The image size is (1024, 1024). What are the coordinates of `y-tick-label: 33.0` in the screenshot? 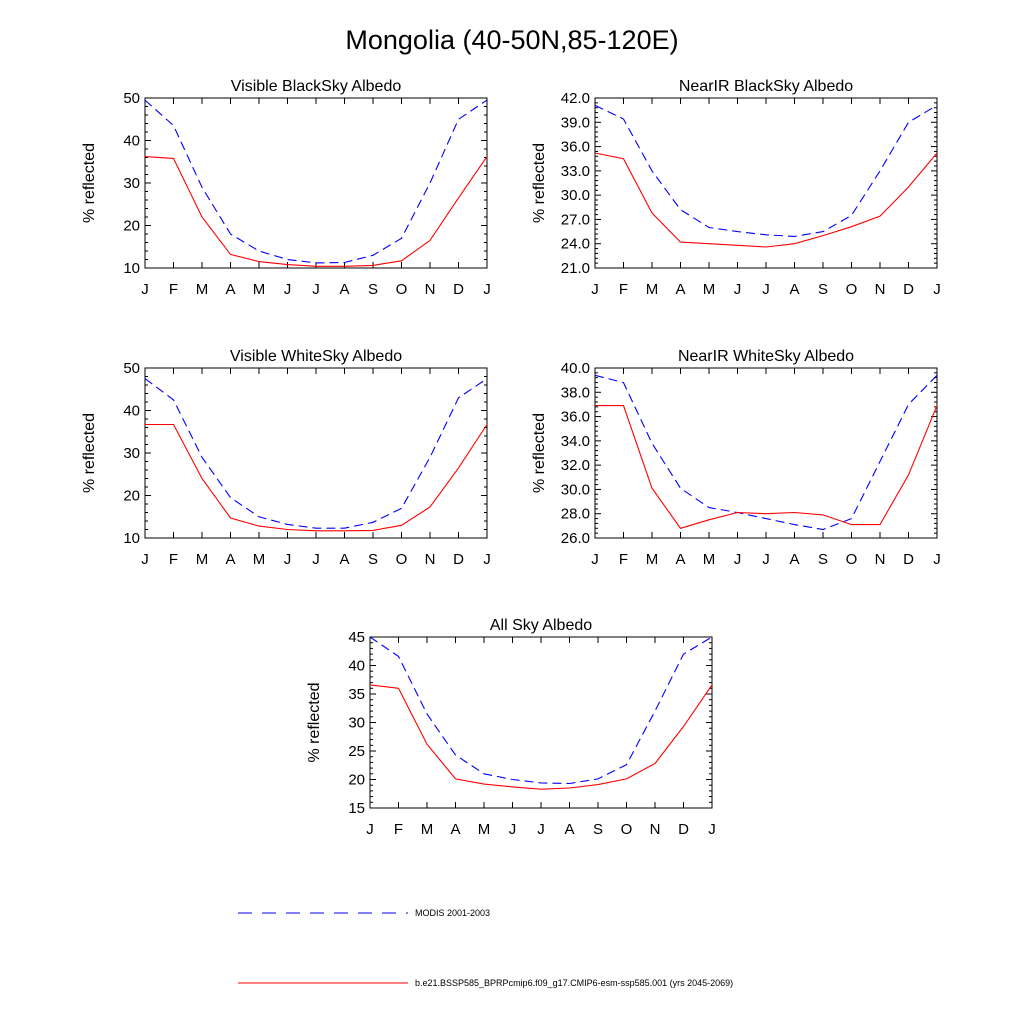 It's located at (575, 171).